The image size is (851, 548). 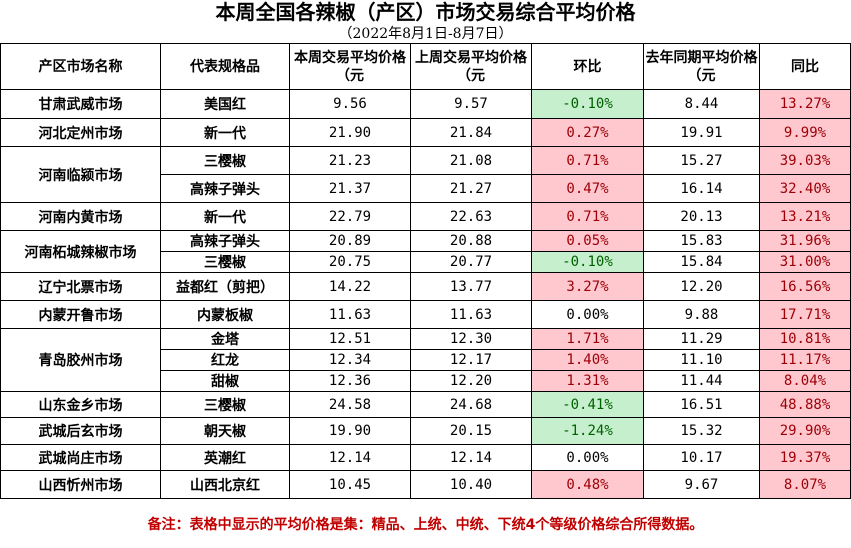 What do you see at coordinates (587, 360) in the screenshot?
I see `wow-change-cell: 1.40%` at bounding box center [587, 360].